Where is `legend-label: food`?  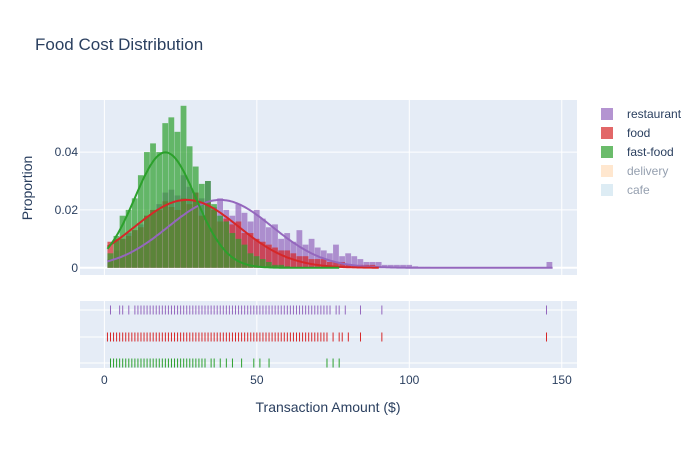
legend-label: food is located at coordinates (638, 133).